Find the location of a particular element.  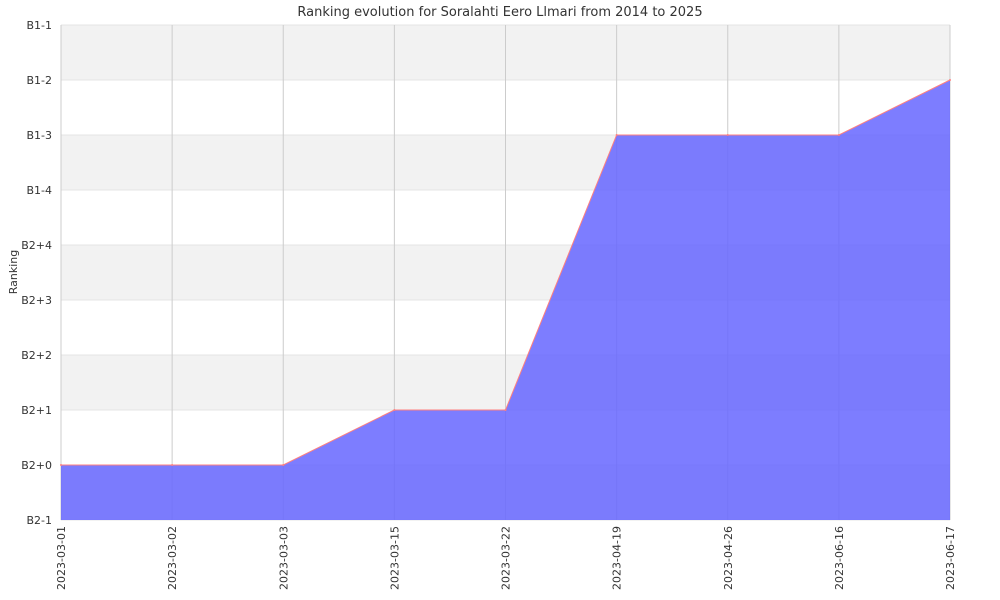

x-tick-label: 2023-03-15 is located at coordinates (394, 558).